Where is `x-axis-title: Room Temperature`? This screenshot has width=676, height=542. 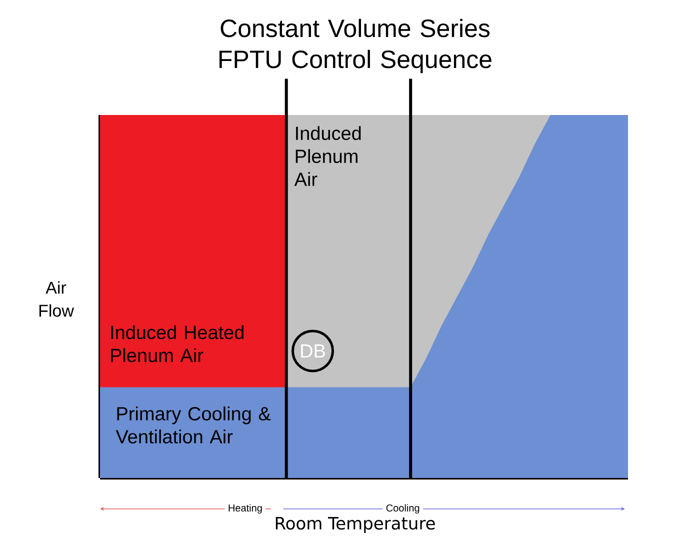
x-axis-title: Room Temperature is located at coordinates (355, 525).